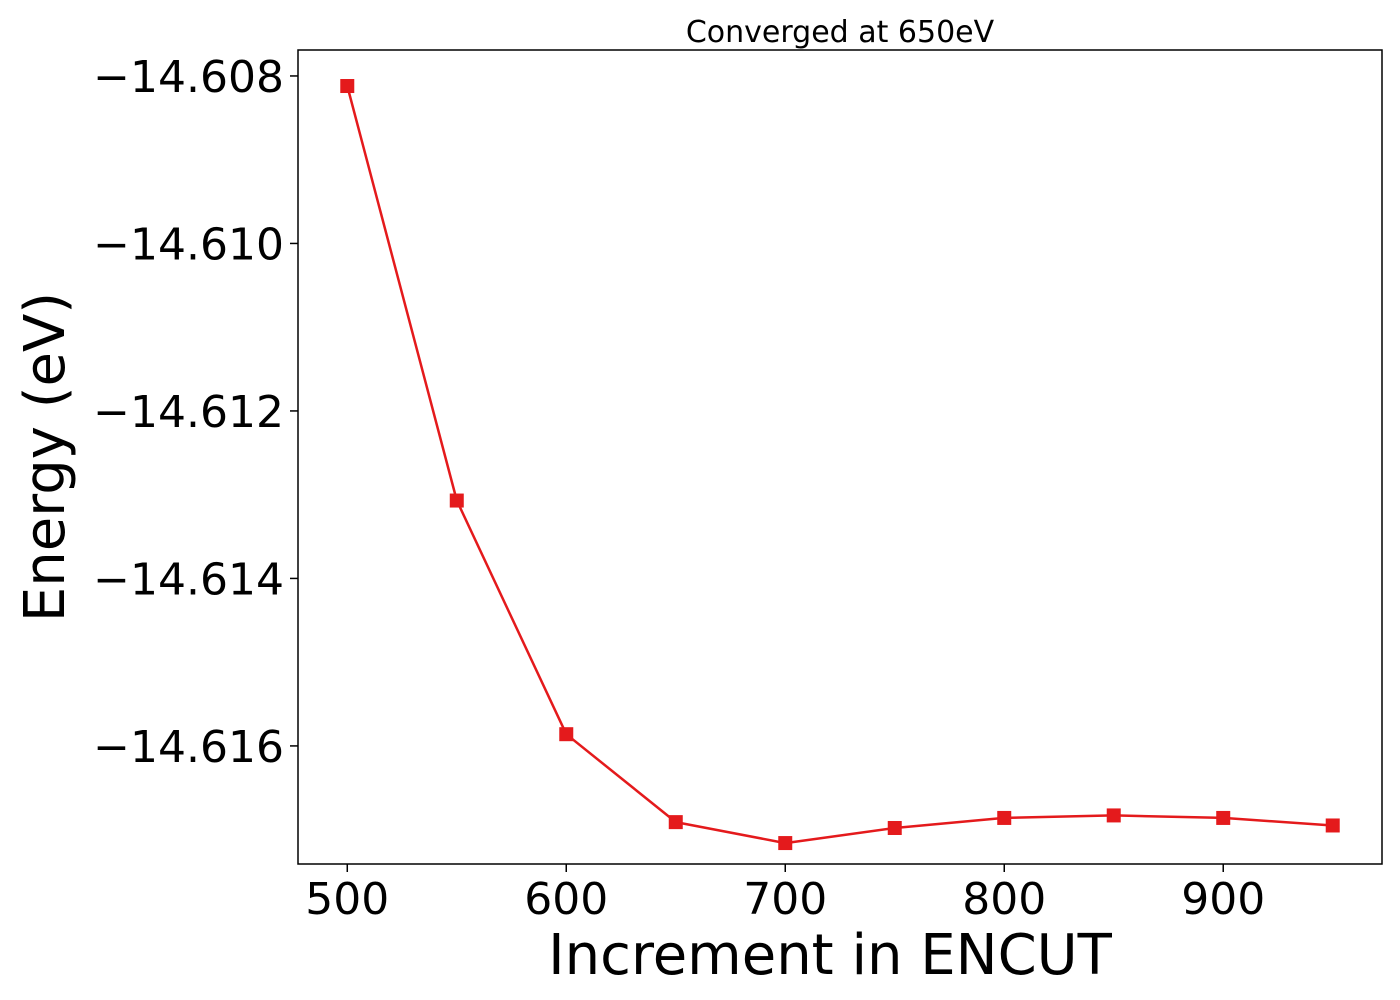 This screenshot has width=1400, height=1000. Describe the element at coordinates (188, 244) in the screenshot. I see `y-tick-label: −14.610` at that location.